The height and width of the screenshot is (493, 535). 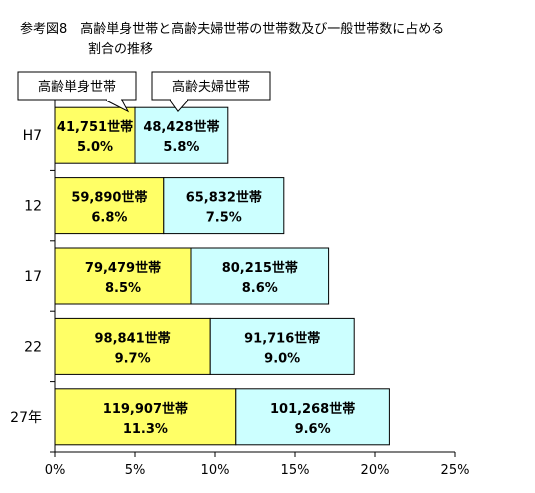 I want to click on bar-percent-label: 7.5%, so click(x=224, y=218).